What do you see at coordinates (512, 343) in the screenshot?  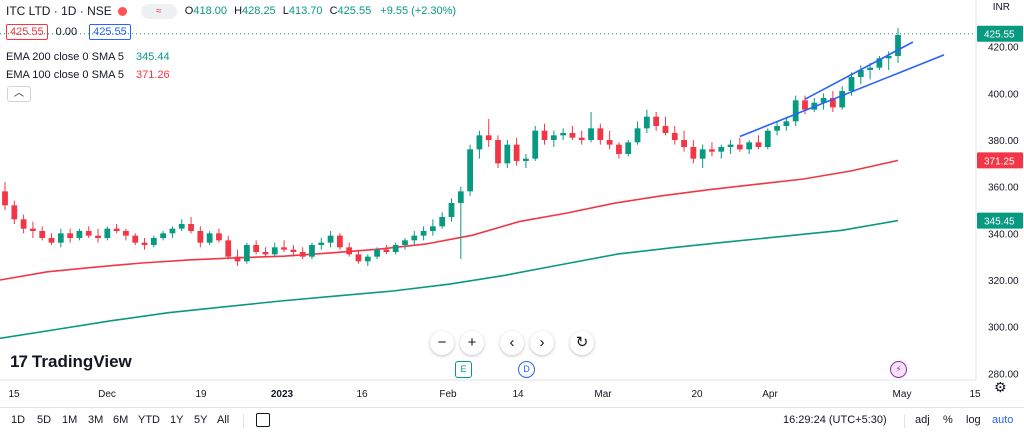 I see `scroll-left-button: ‹` at bounding box center [512, 343].